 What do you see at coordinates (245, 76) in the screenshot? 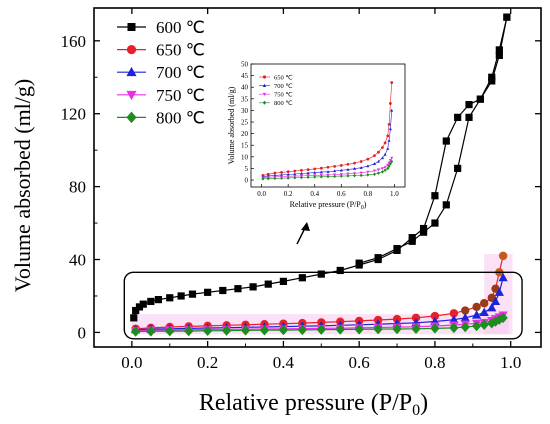
I see `inset-y-tick-label: 45` at bounding box center [245, 76].